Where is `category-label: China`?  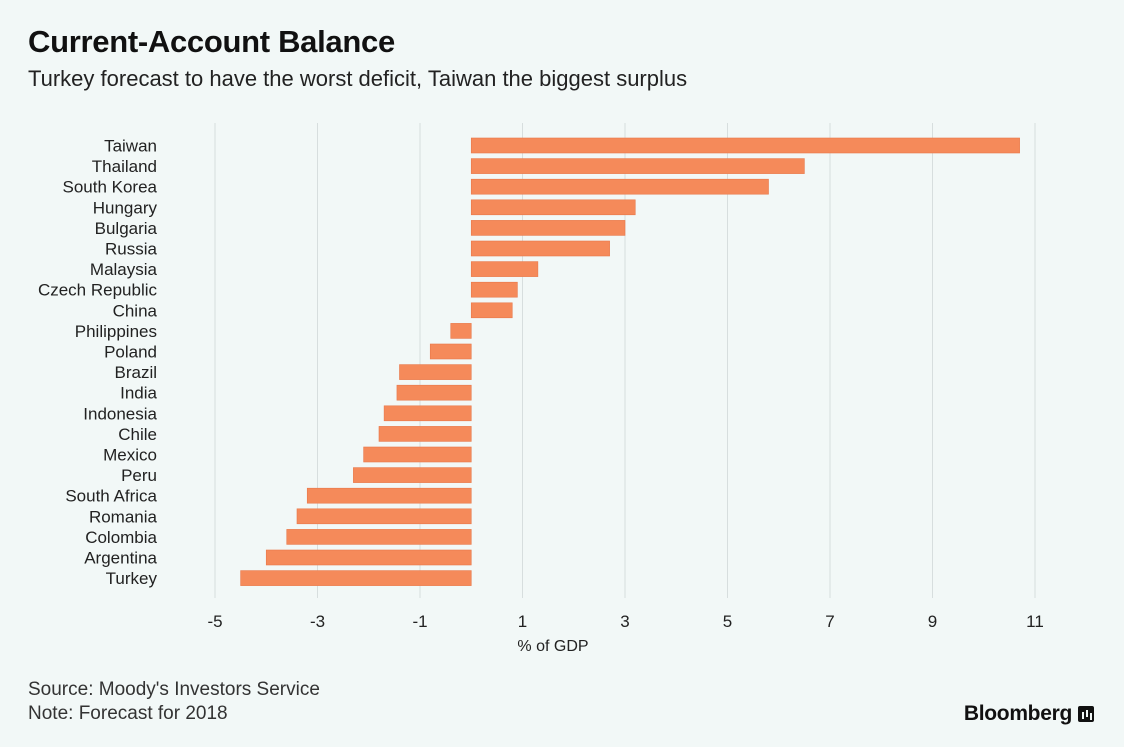
category-label: China is located at coordinates (135, 310).